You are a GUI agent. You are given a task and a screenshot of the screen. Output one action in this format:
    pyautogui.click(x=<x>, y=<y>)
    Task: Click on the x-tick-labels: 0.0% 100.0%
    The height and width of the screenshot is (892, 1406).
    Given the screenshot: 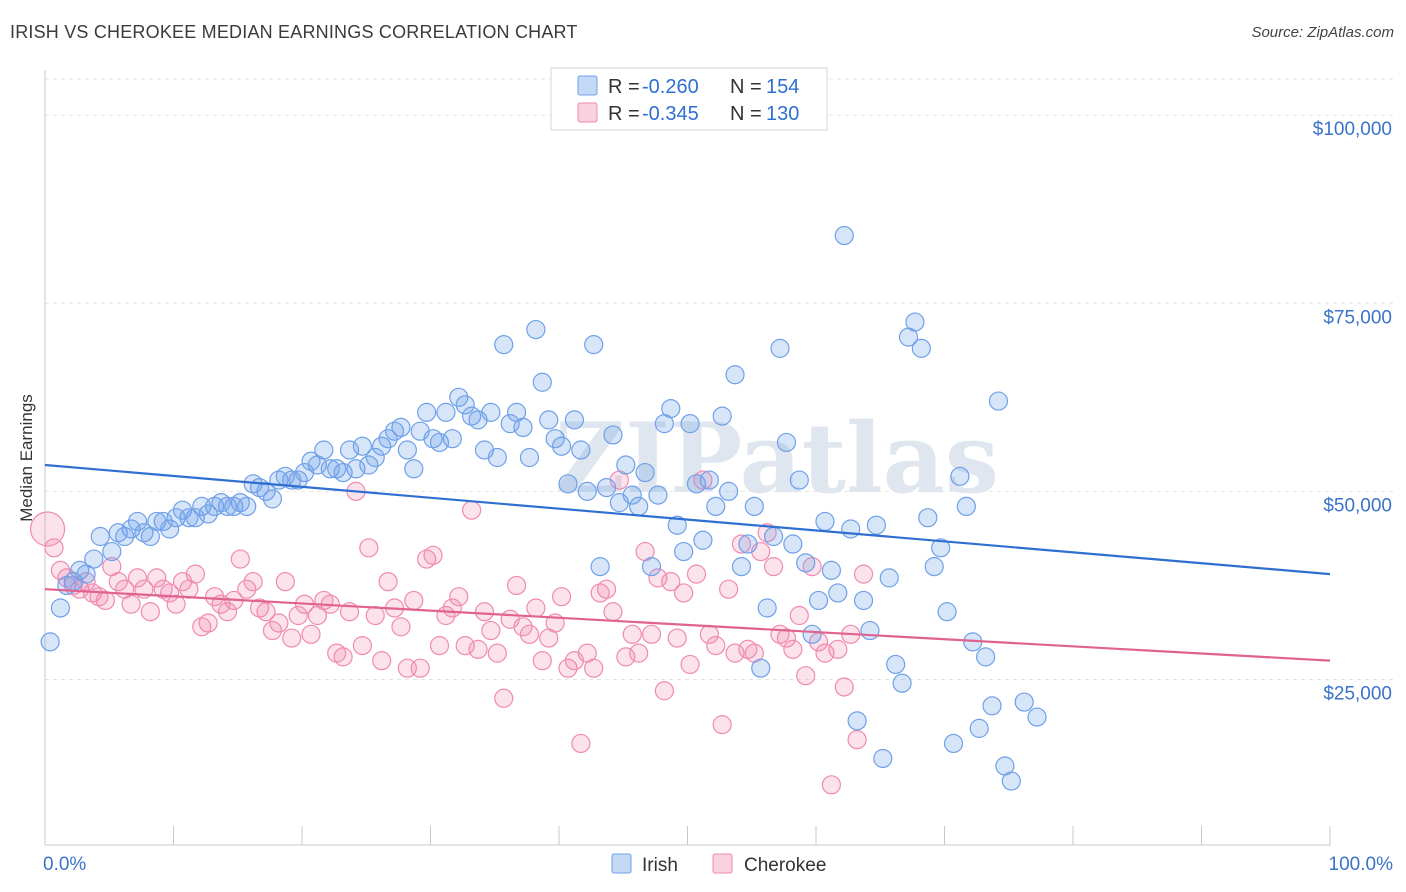 What is the action you would take?
    pyautogui.click(x=718, y=864)
    